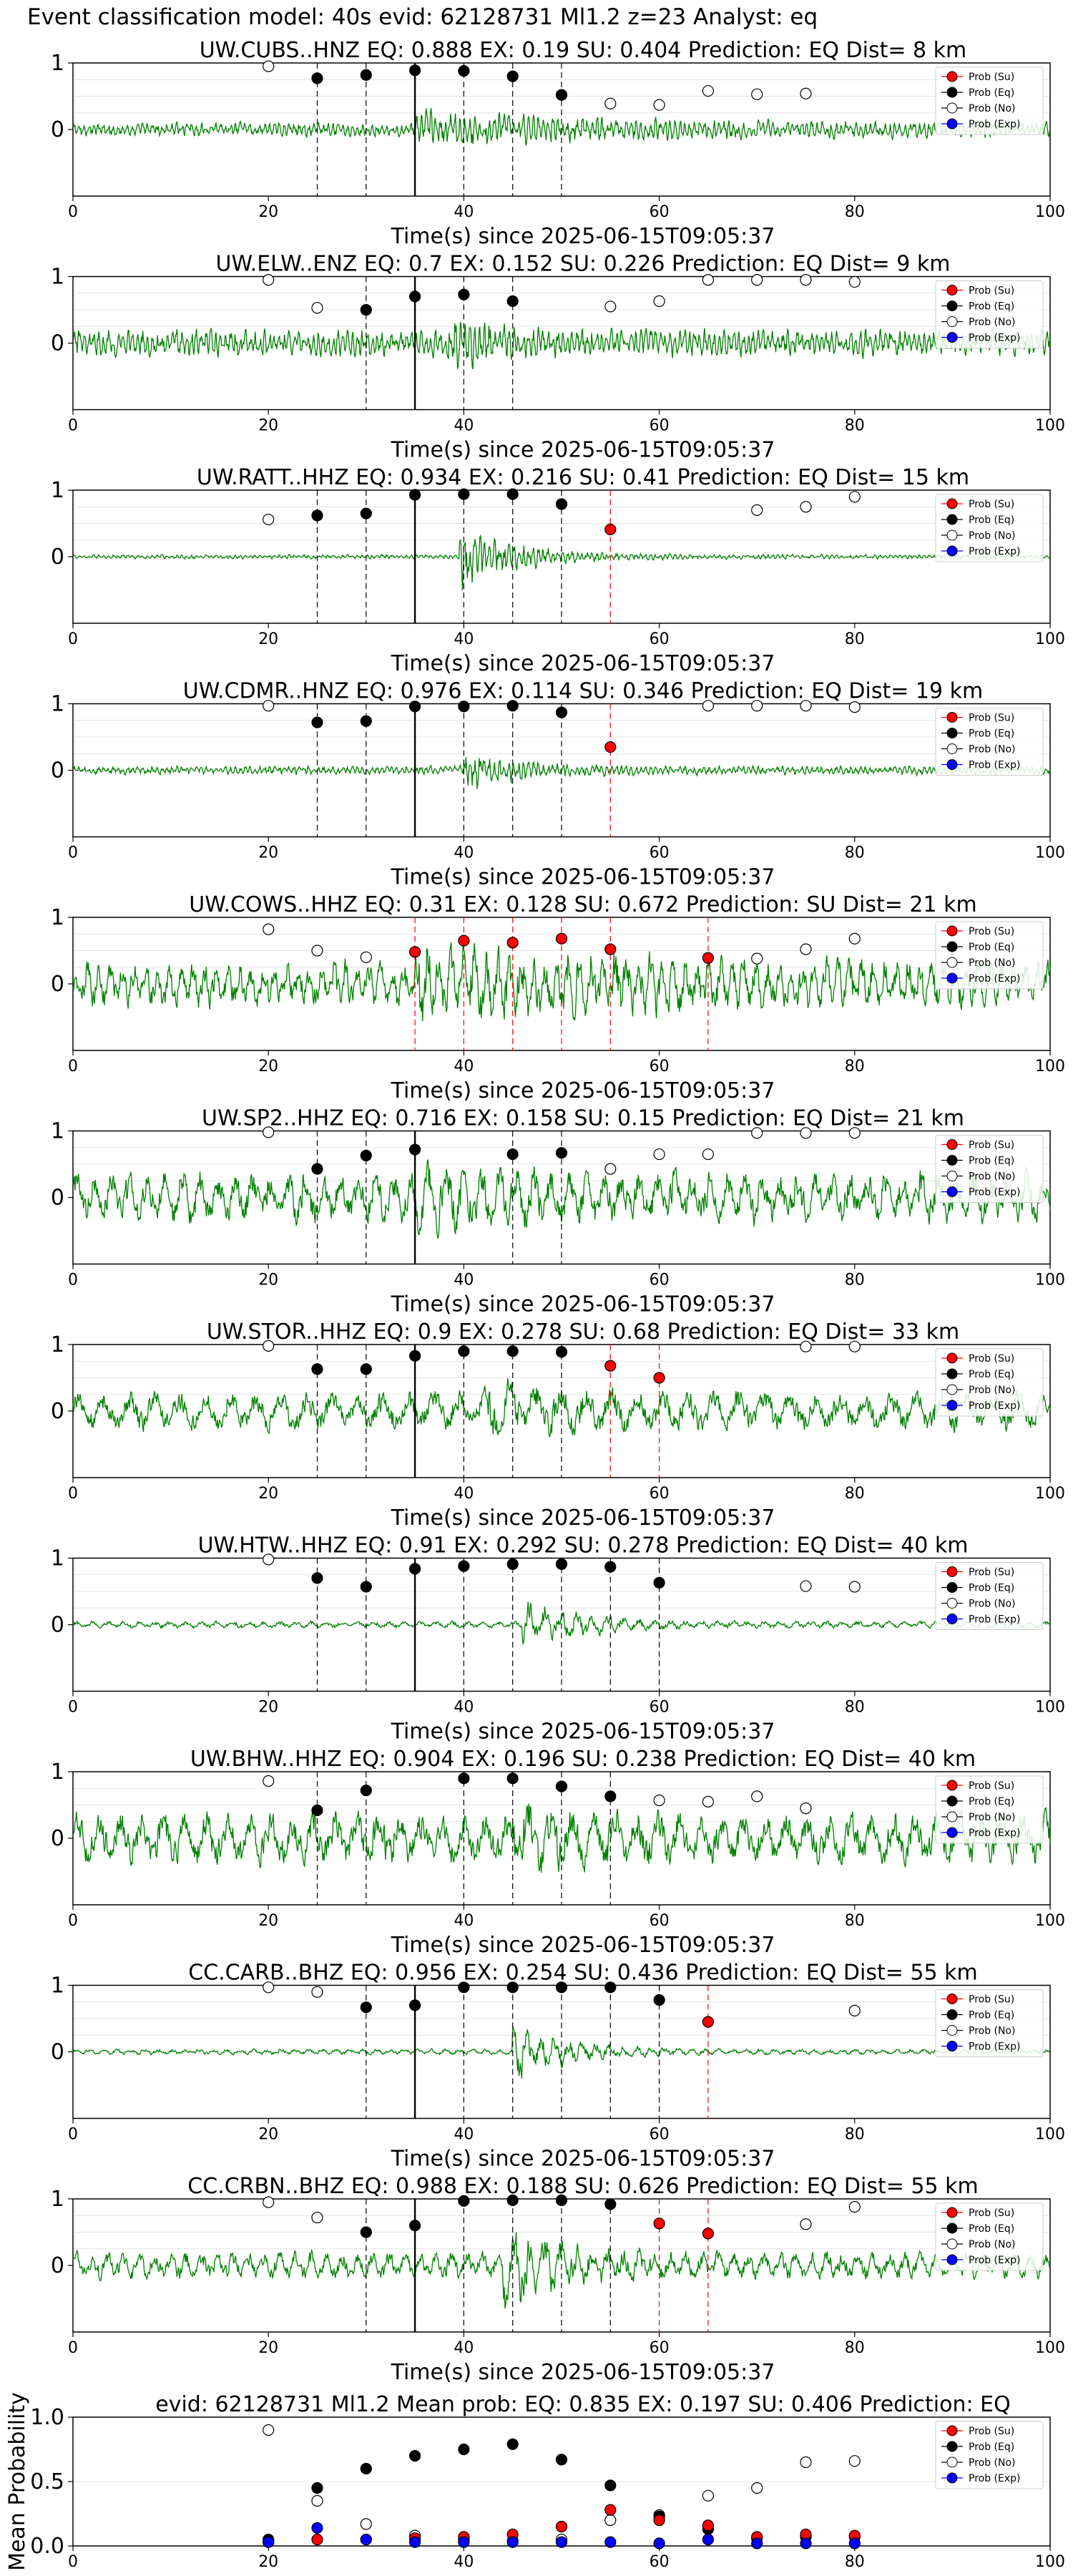 This screenshot has width=1073, height=2576. Describe the element at coordinates (512, 2444) in the screenshot. I see `mean-prob-marker-eq` at that location.